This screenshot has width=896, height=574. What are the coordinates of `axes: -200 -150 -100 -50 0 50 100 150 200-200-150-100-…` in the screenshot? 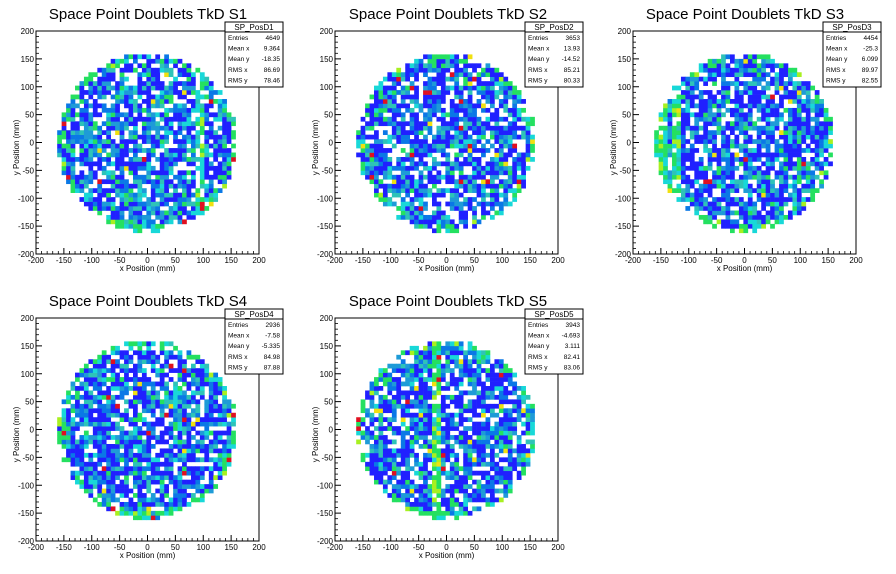 It's located at (142, 146).